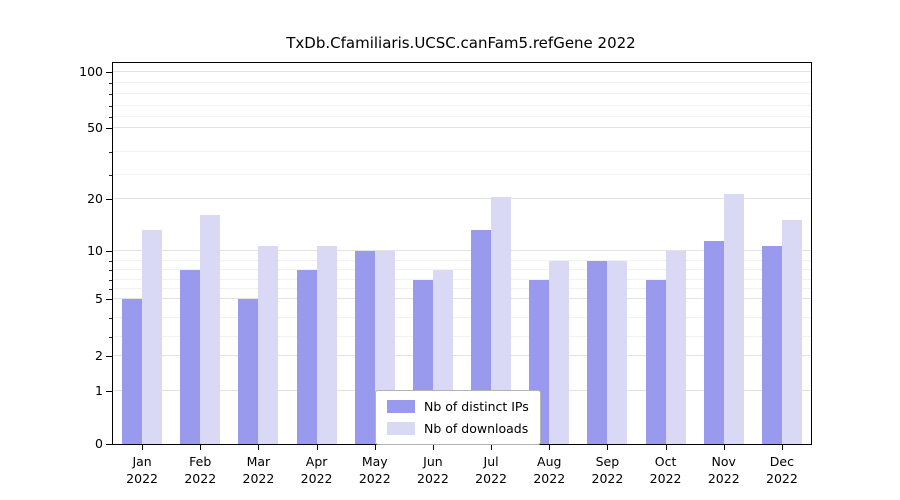  I want to click on x-tick-label: Apr 2022, so click(317, 470).